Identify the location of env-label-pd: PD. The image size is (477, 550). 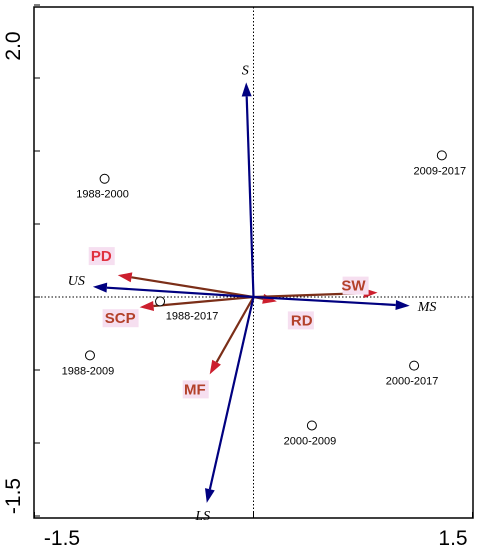
(101, 256).